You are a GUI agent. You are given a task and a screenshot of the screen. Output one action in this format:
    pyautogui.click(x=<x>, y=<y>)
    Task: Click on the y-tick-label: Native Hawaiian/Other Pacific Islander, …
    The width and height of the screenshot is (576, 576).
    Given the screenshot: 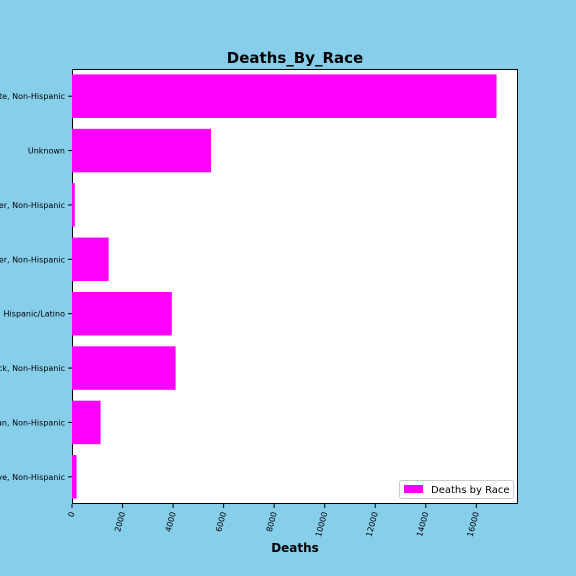 What is the action you would take?
    pyautogui.click(x=32, y=259)
    